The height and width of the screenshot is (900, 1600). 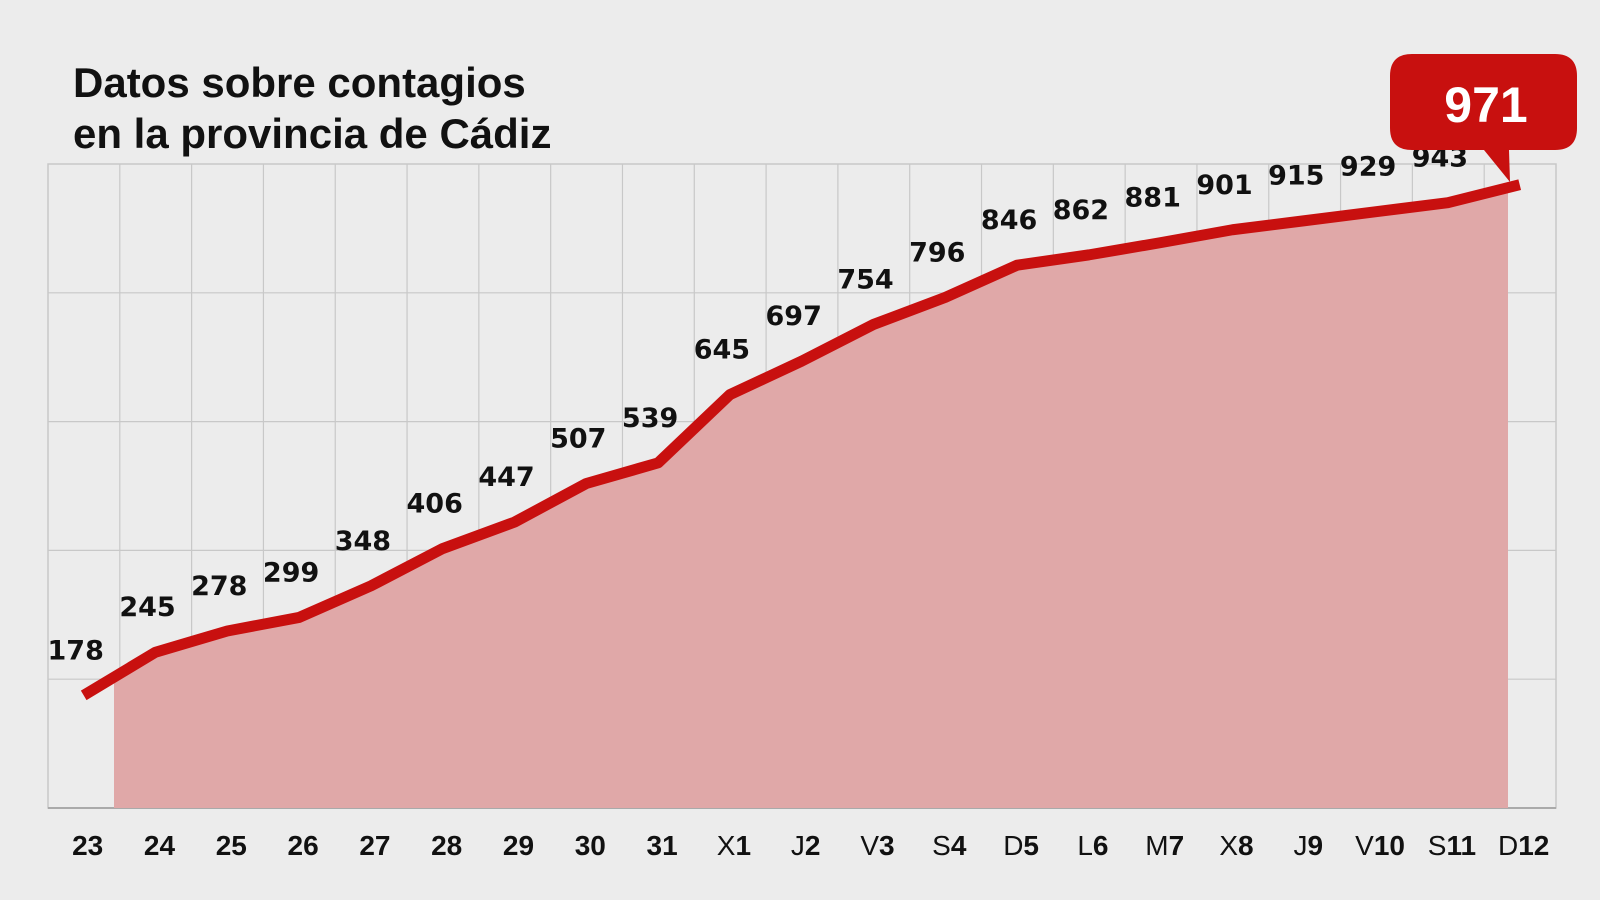 I want to click on x-tick-label: D5, so click(x=1021, y=845).